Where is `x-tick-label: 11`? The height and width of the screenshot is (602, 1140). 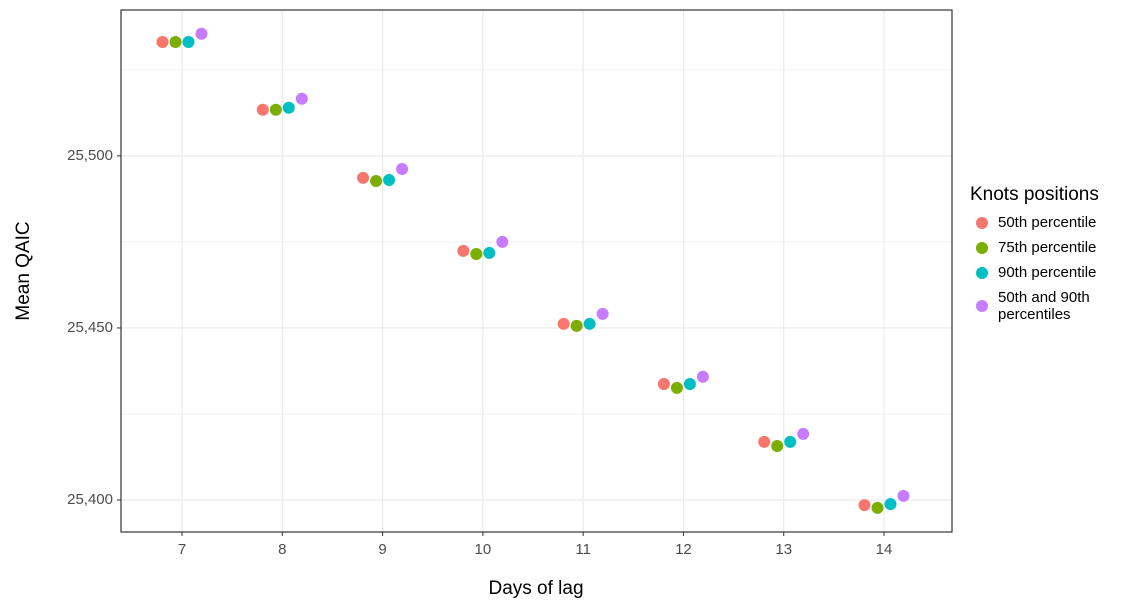 x-tick-label: 11 is located at coordinates (583, 549).